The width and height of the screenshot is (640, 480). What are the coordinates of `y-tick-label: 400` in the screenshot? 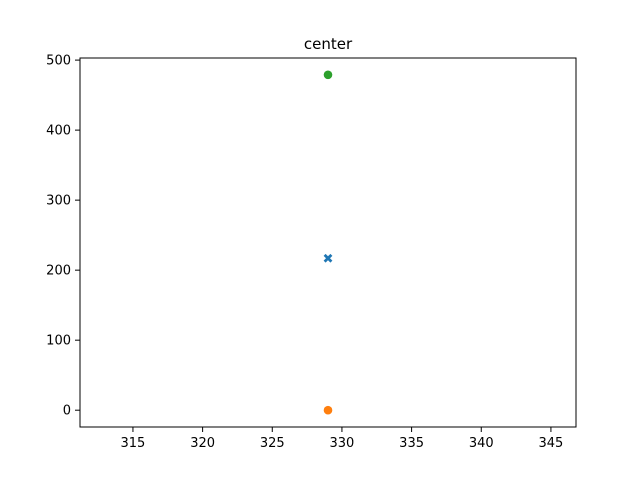 It's located at (58, 131).